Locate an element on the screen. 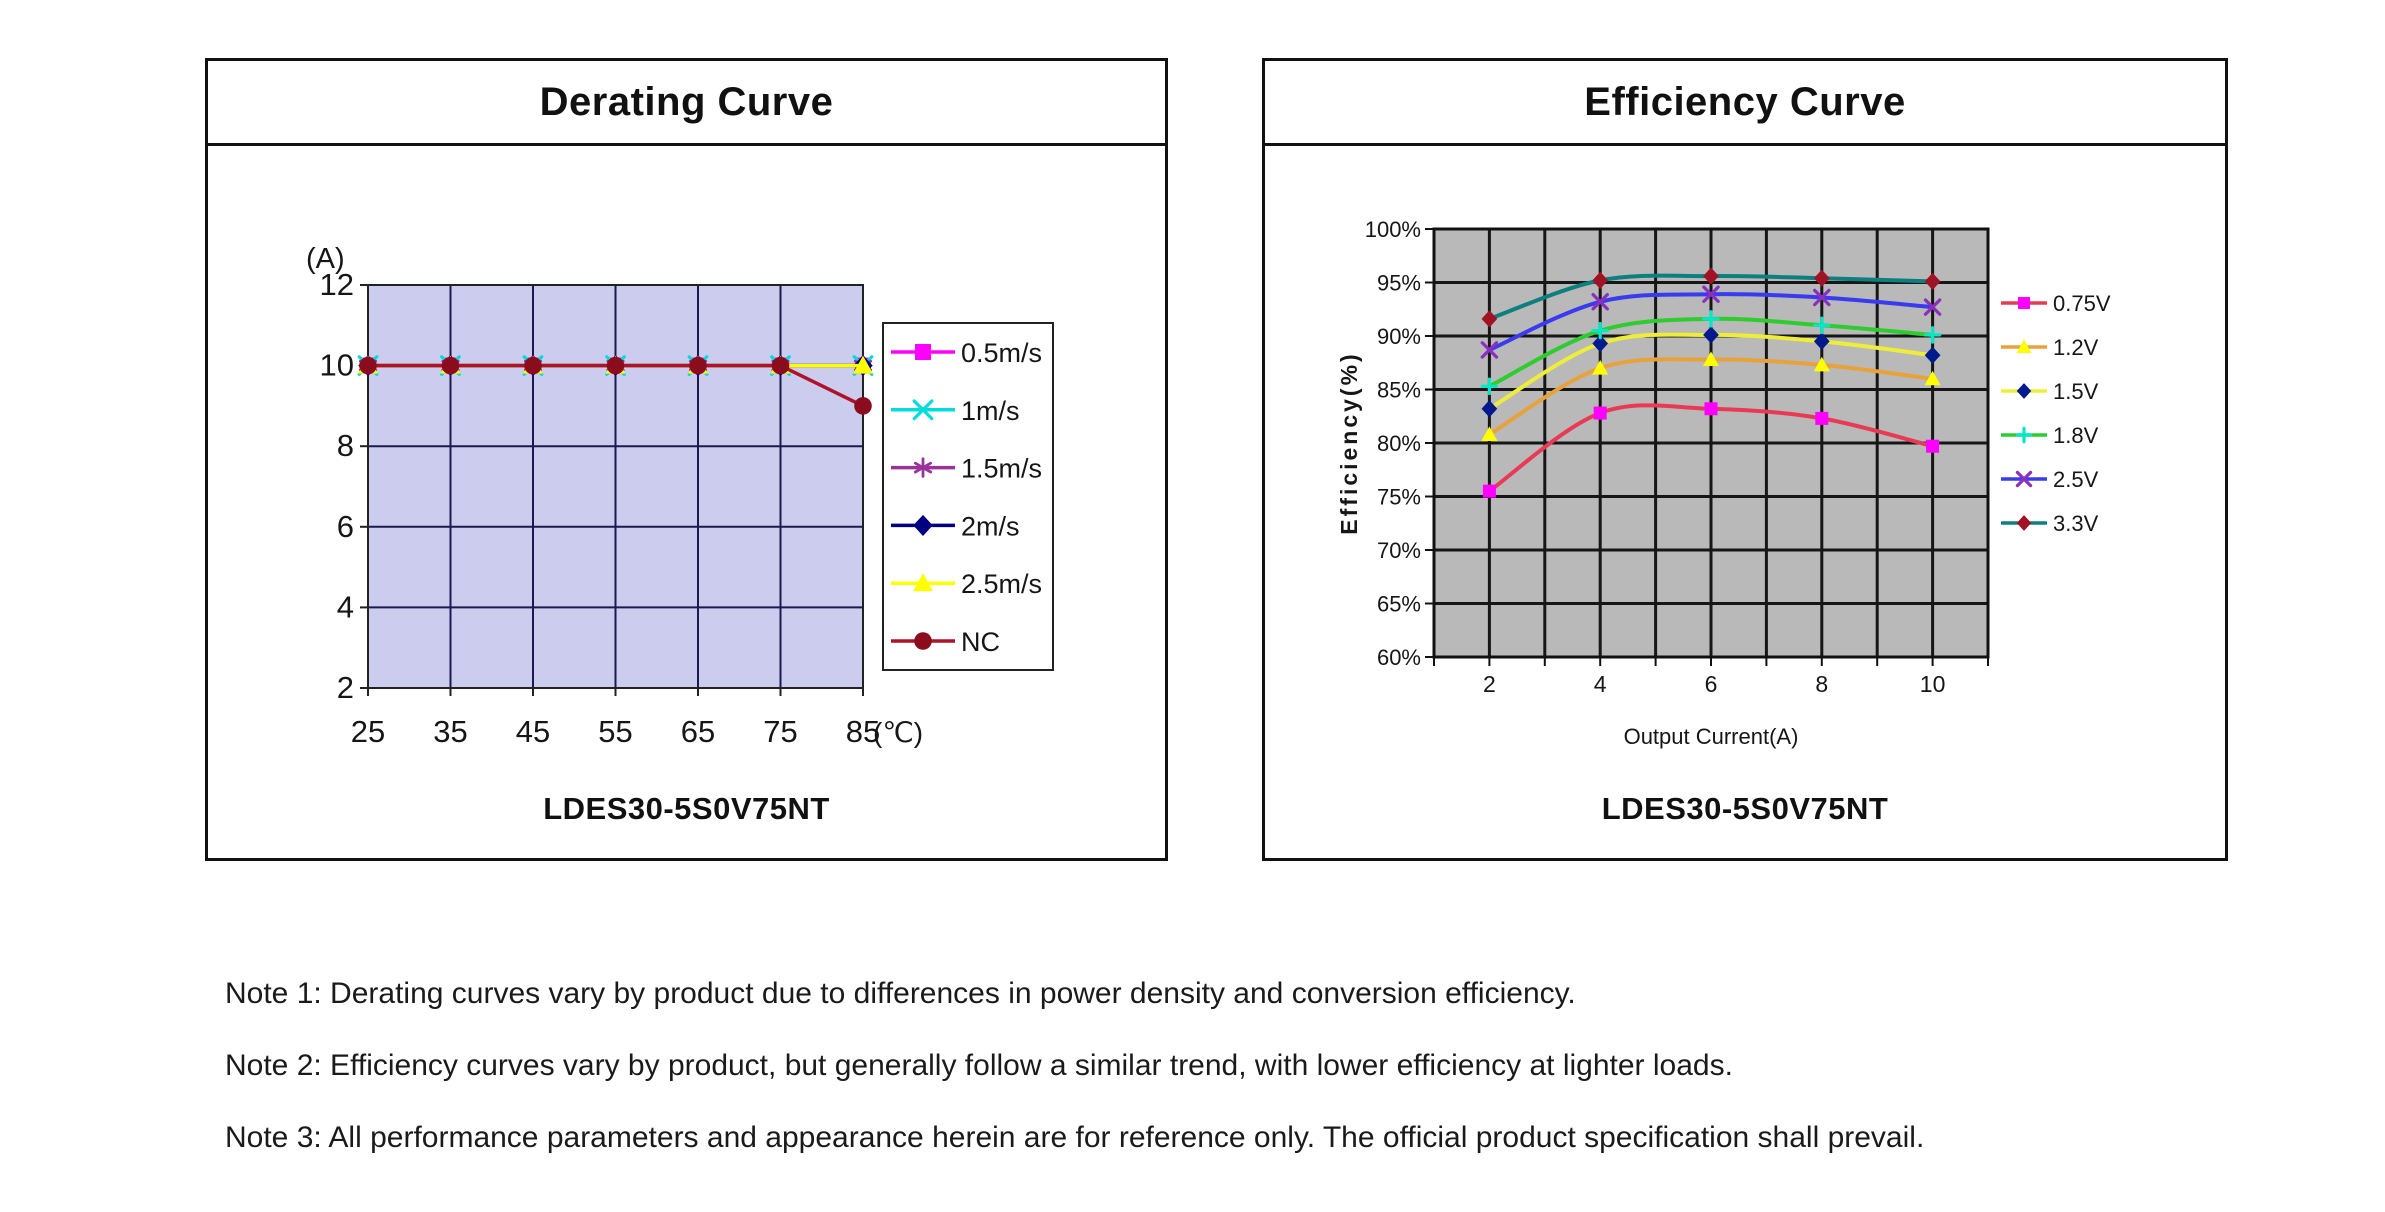 The image size is (2385, 1212). legend-item: 1.8V is located at coordinates (2050, 435).